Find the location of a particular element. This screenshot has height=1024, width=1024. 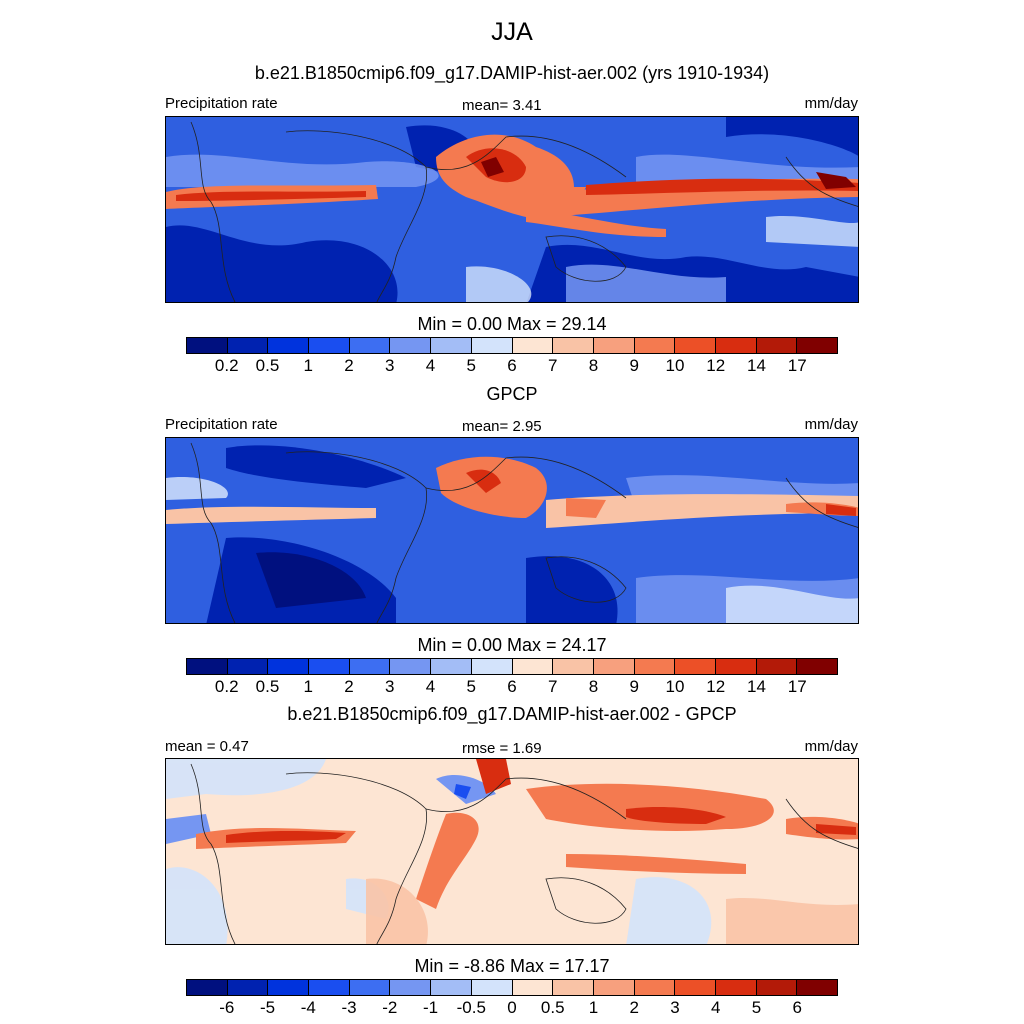

panel-obs-map is located at coordinates (512, 530).